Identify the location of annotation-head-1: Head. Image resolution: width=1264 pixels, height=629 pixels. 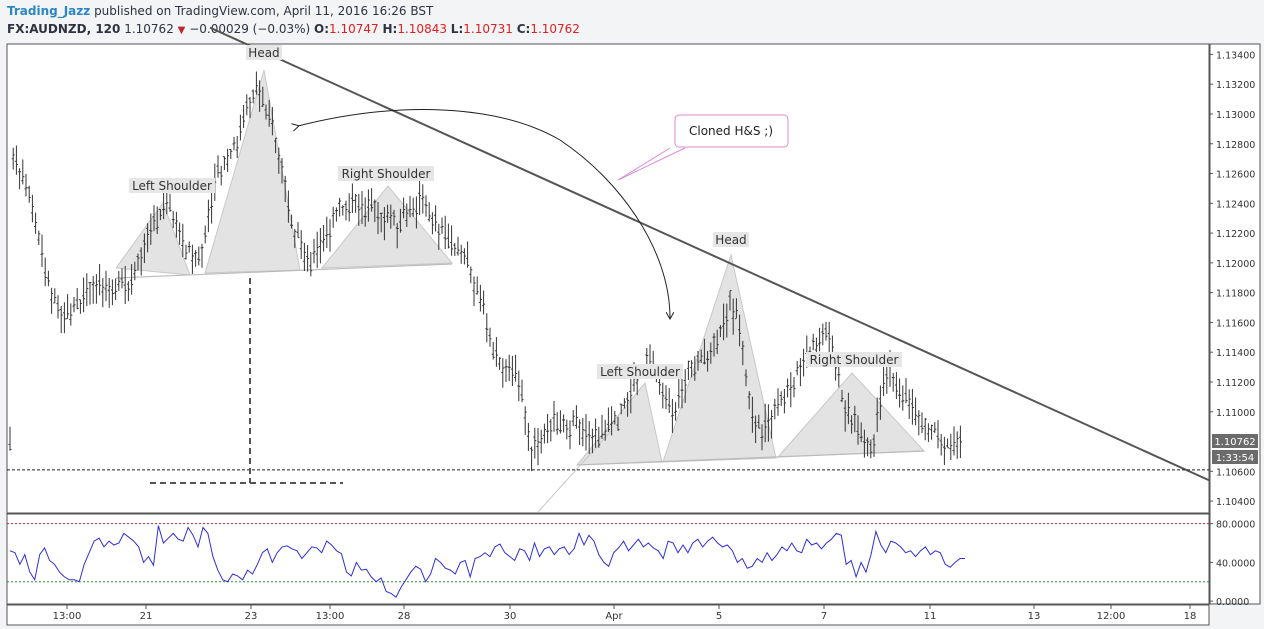
(264, 52).